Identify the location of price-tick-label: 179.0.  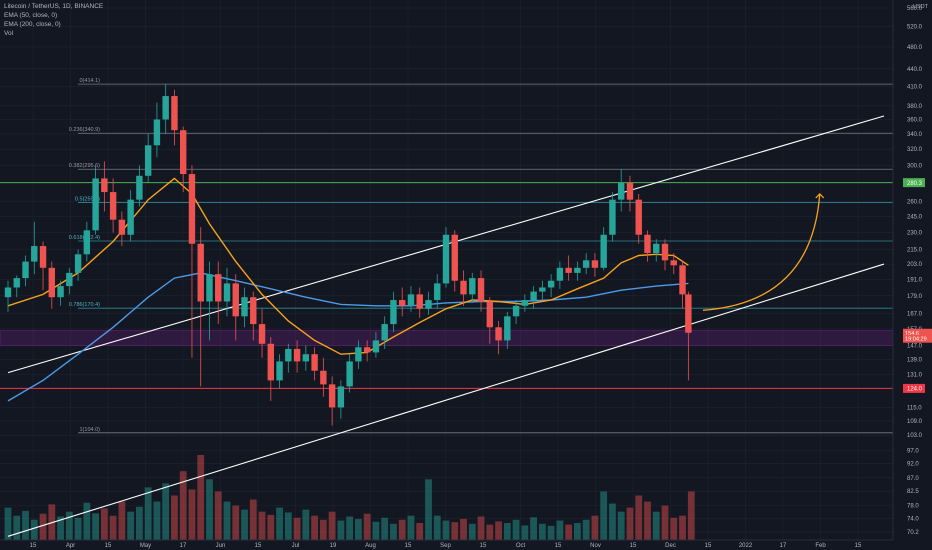
(915, 297).